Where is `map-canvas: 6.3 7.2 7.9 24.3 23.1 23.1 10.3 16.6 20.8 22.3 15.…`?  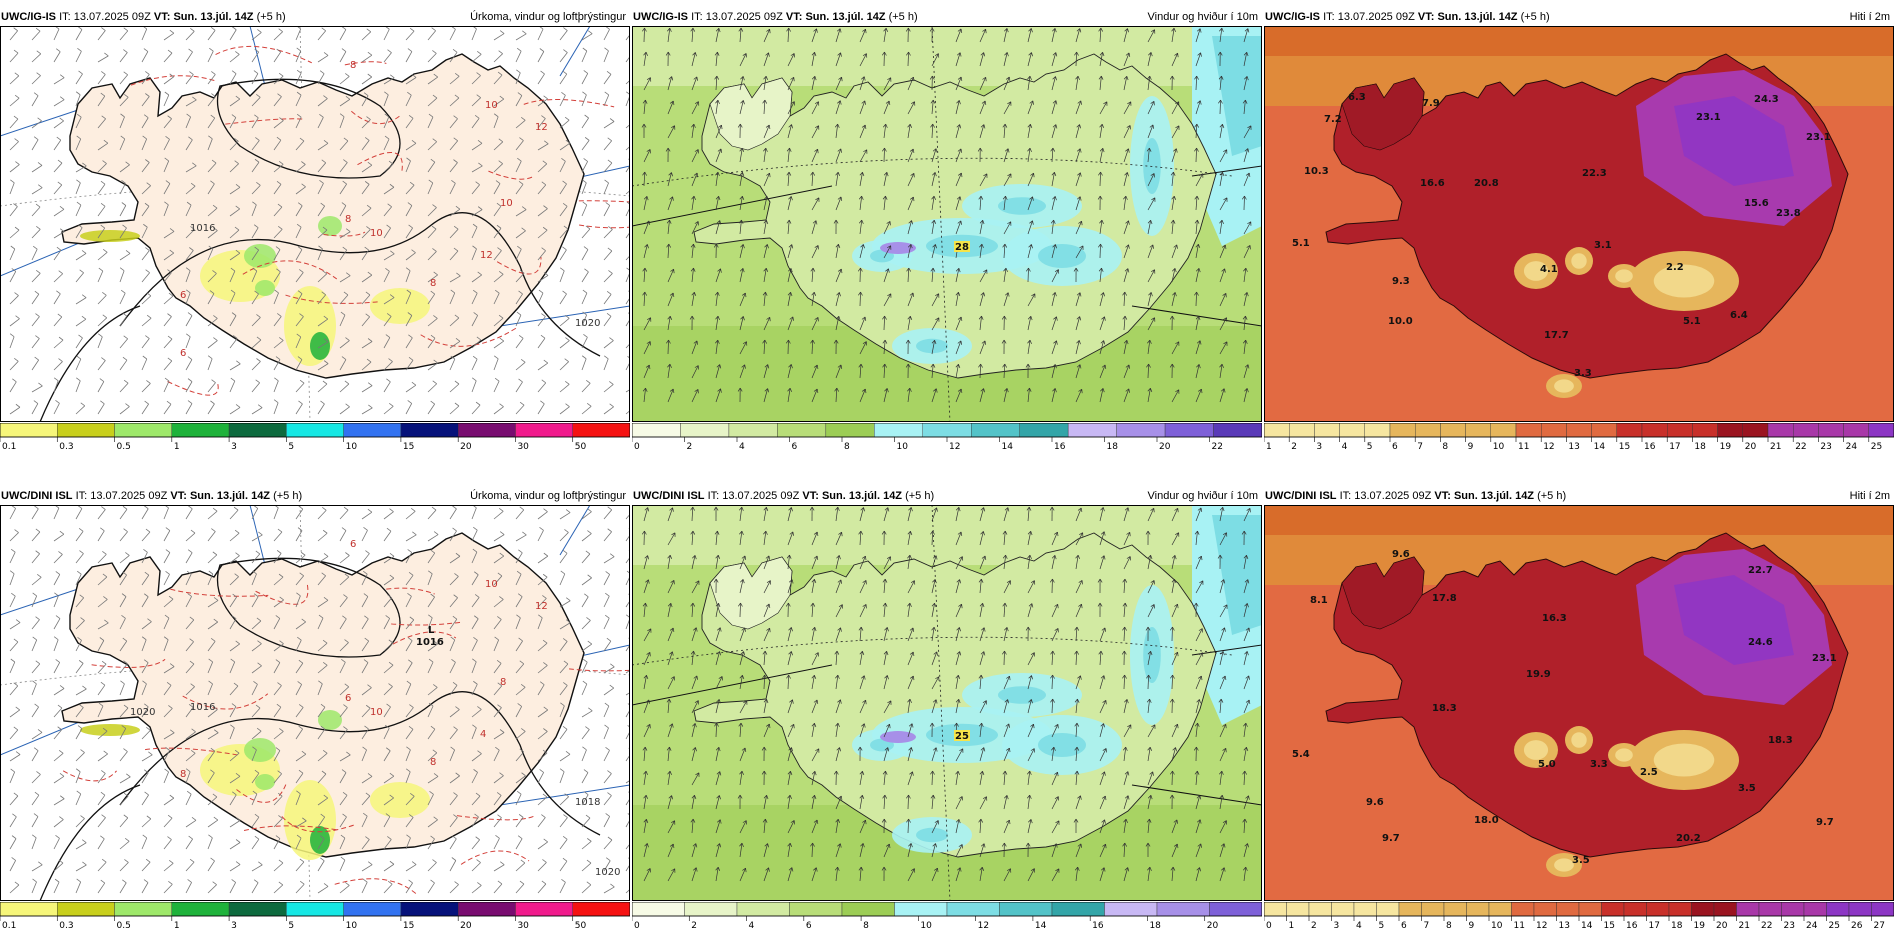 map-canvas: 6.3 7.2 7.9 24.3 23.1 23.1 10.3 16.6 20.8 22.3 15.… is located at coordinates (1579, 224).